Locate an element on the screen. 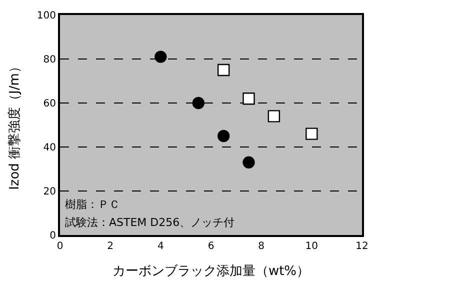 Image resolution: width=472 pixels, height=286 pixels. x-tick-label: 6 is located at coordinates (211, 246).